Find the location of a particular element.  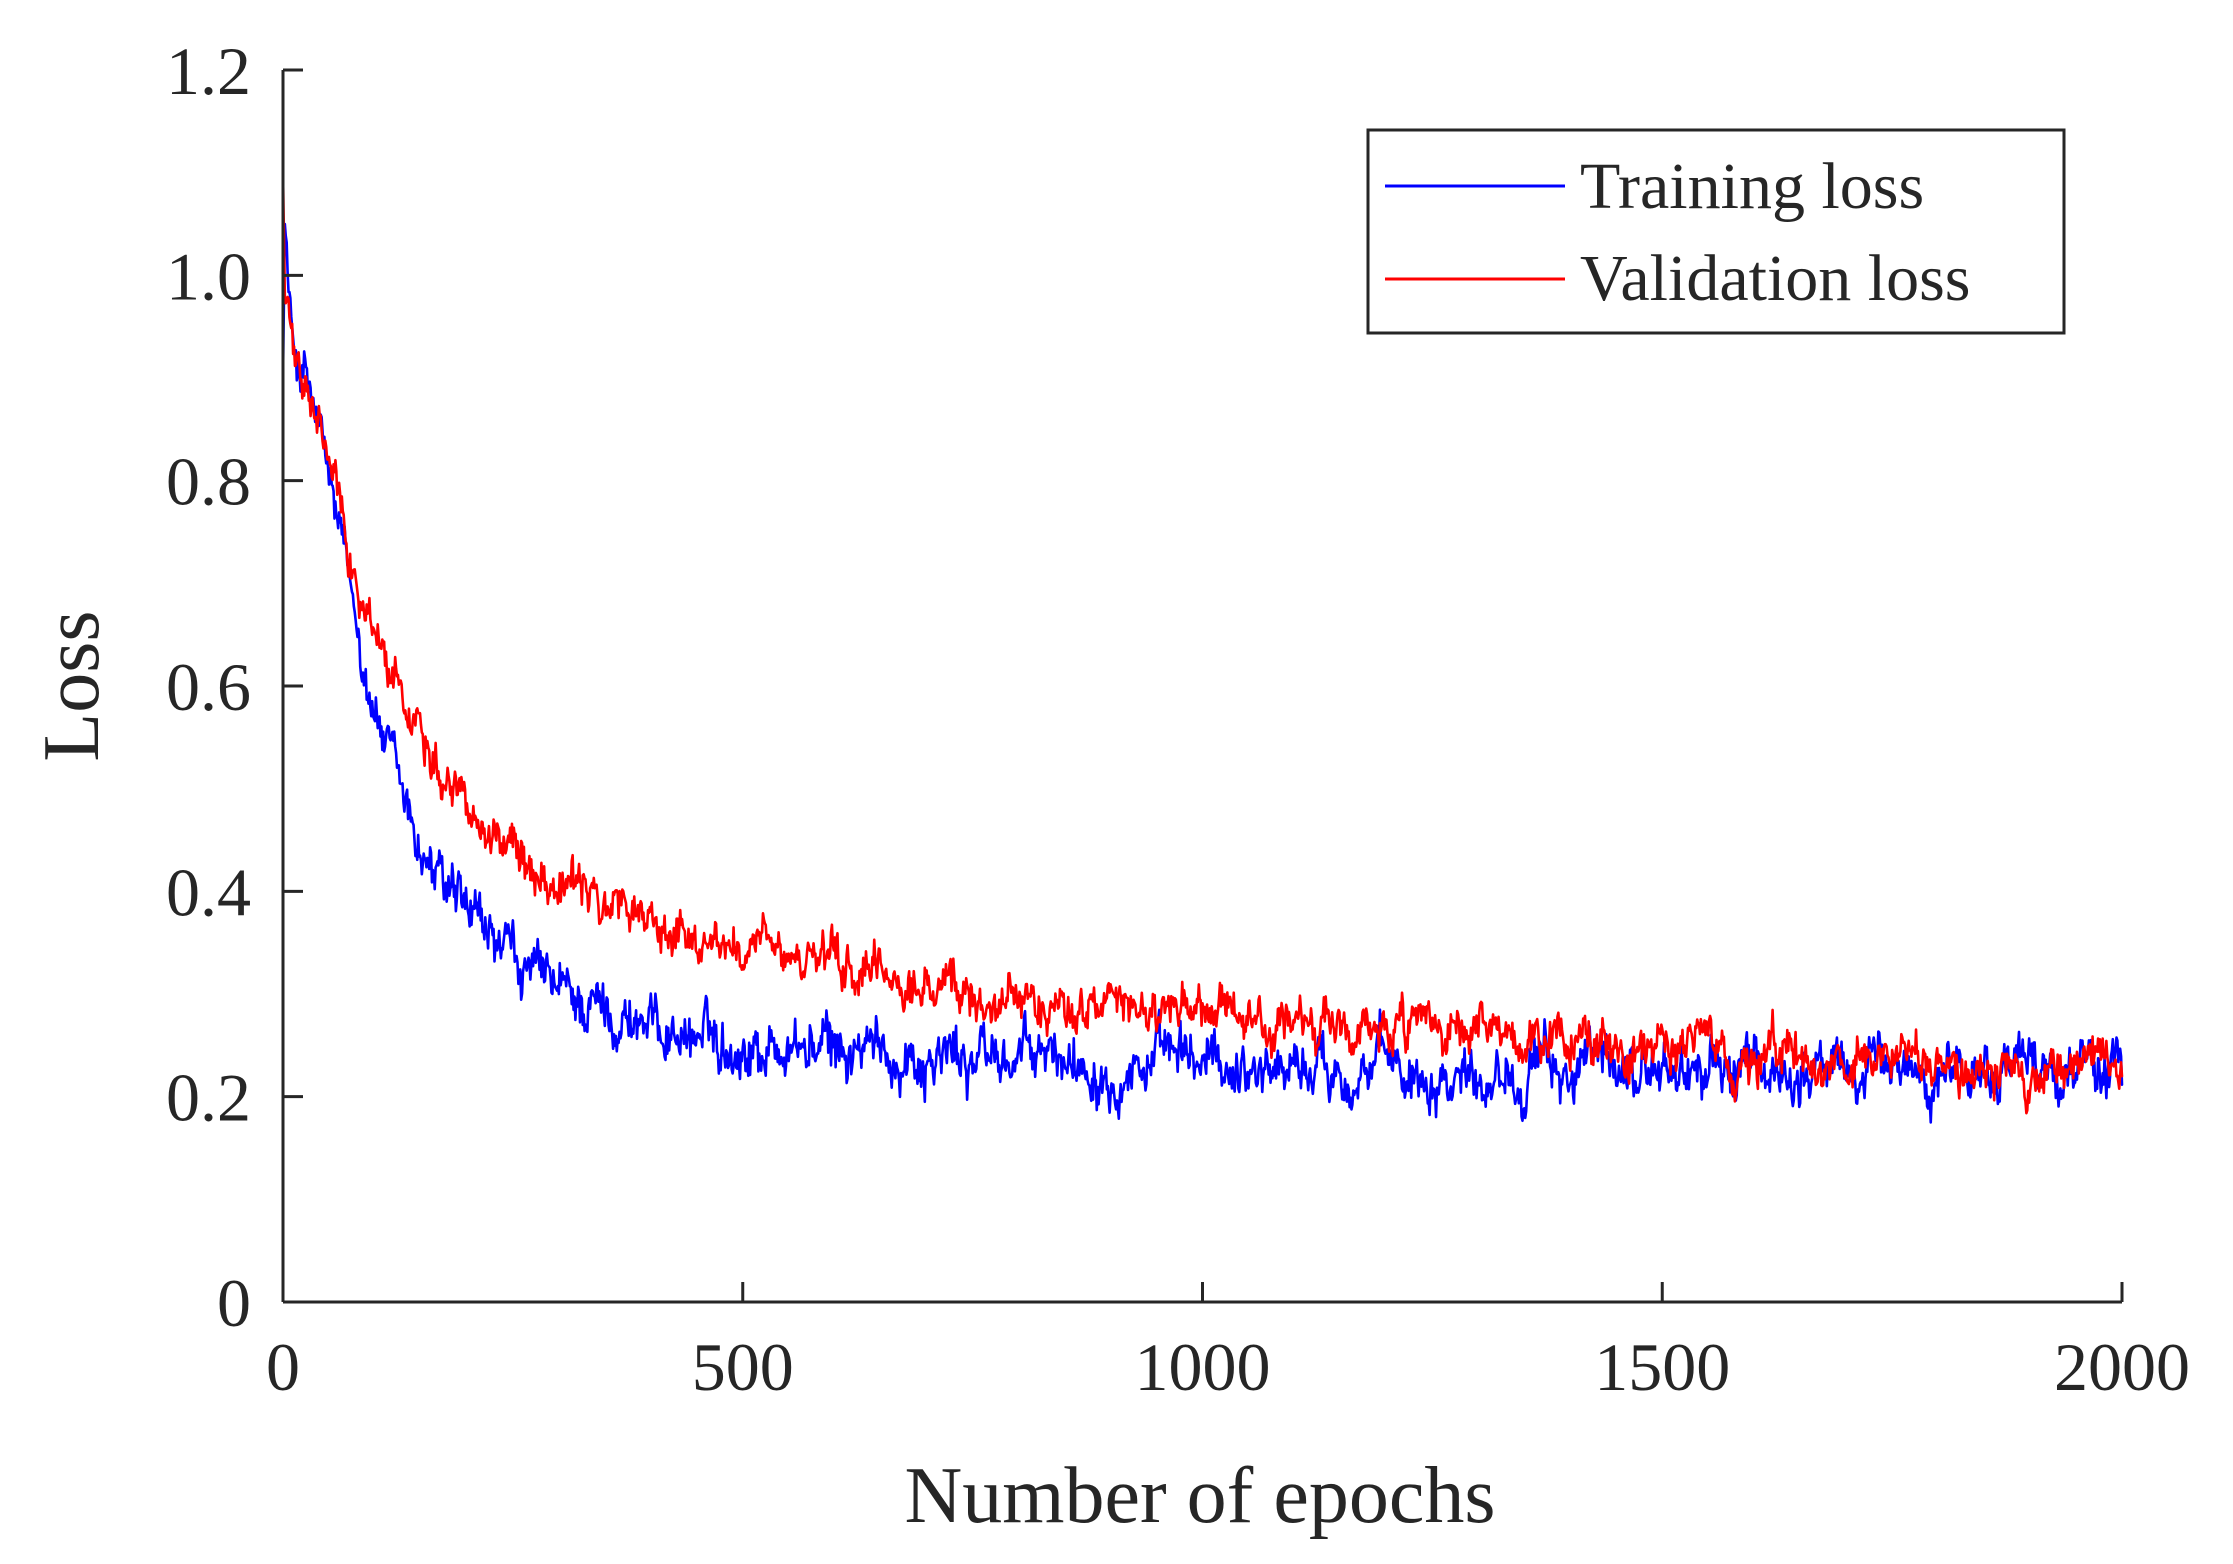

y-tick-label: 0.2 is located at coordinates (208, 1098).